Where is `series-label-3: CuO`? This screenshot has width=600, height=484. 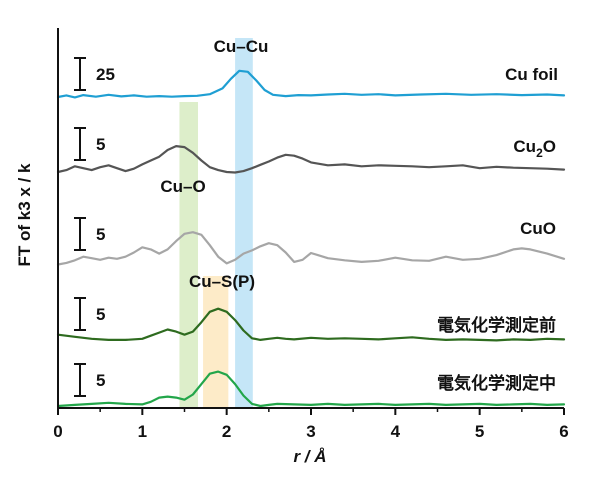
series-label-3: CuO is located at coordinates (538, 228).